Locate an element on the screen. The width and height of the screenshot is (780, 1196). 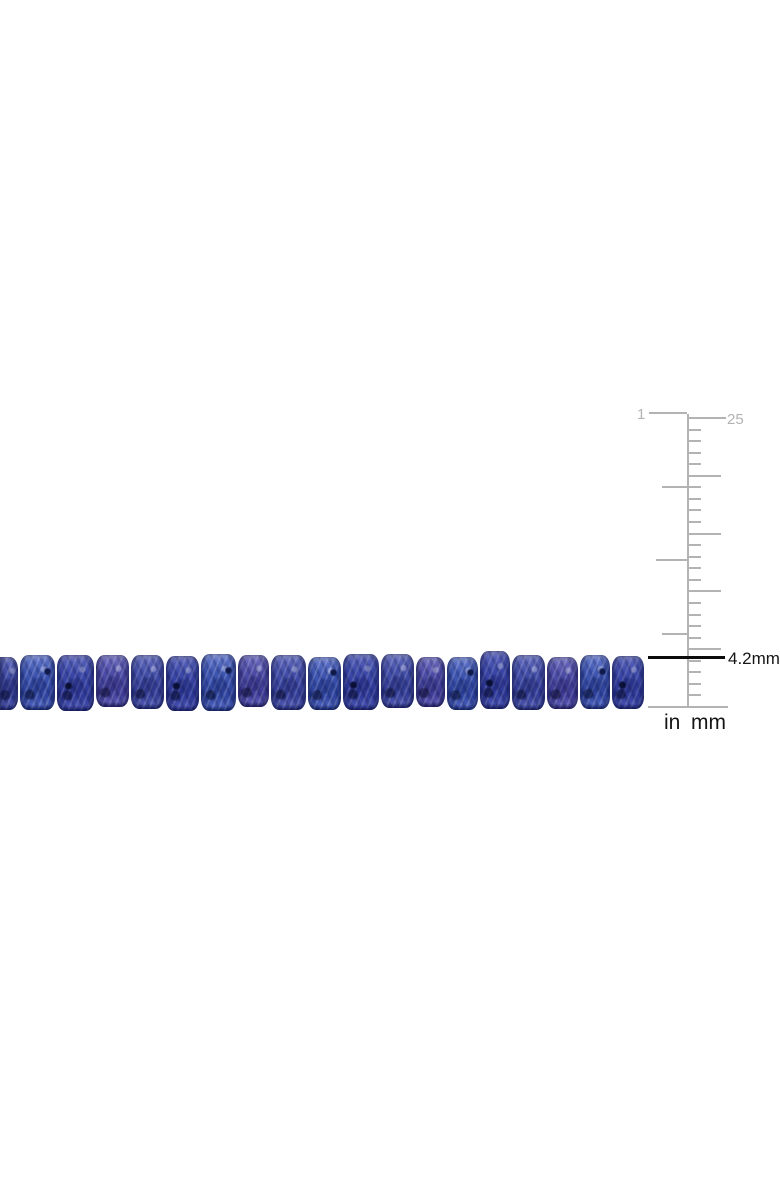
measurement-line is located at coordinates (686, 657).